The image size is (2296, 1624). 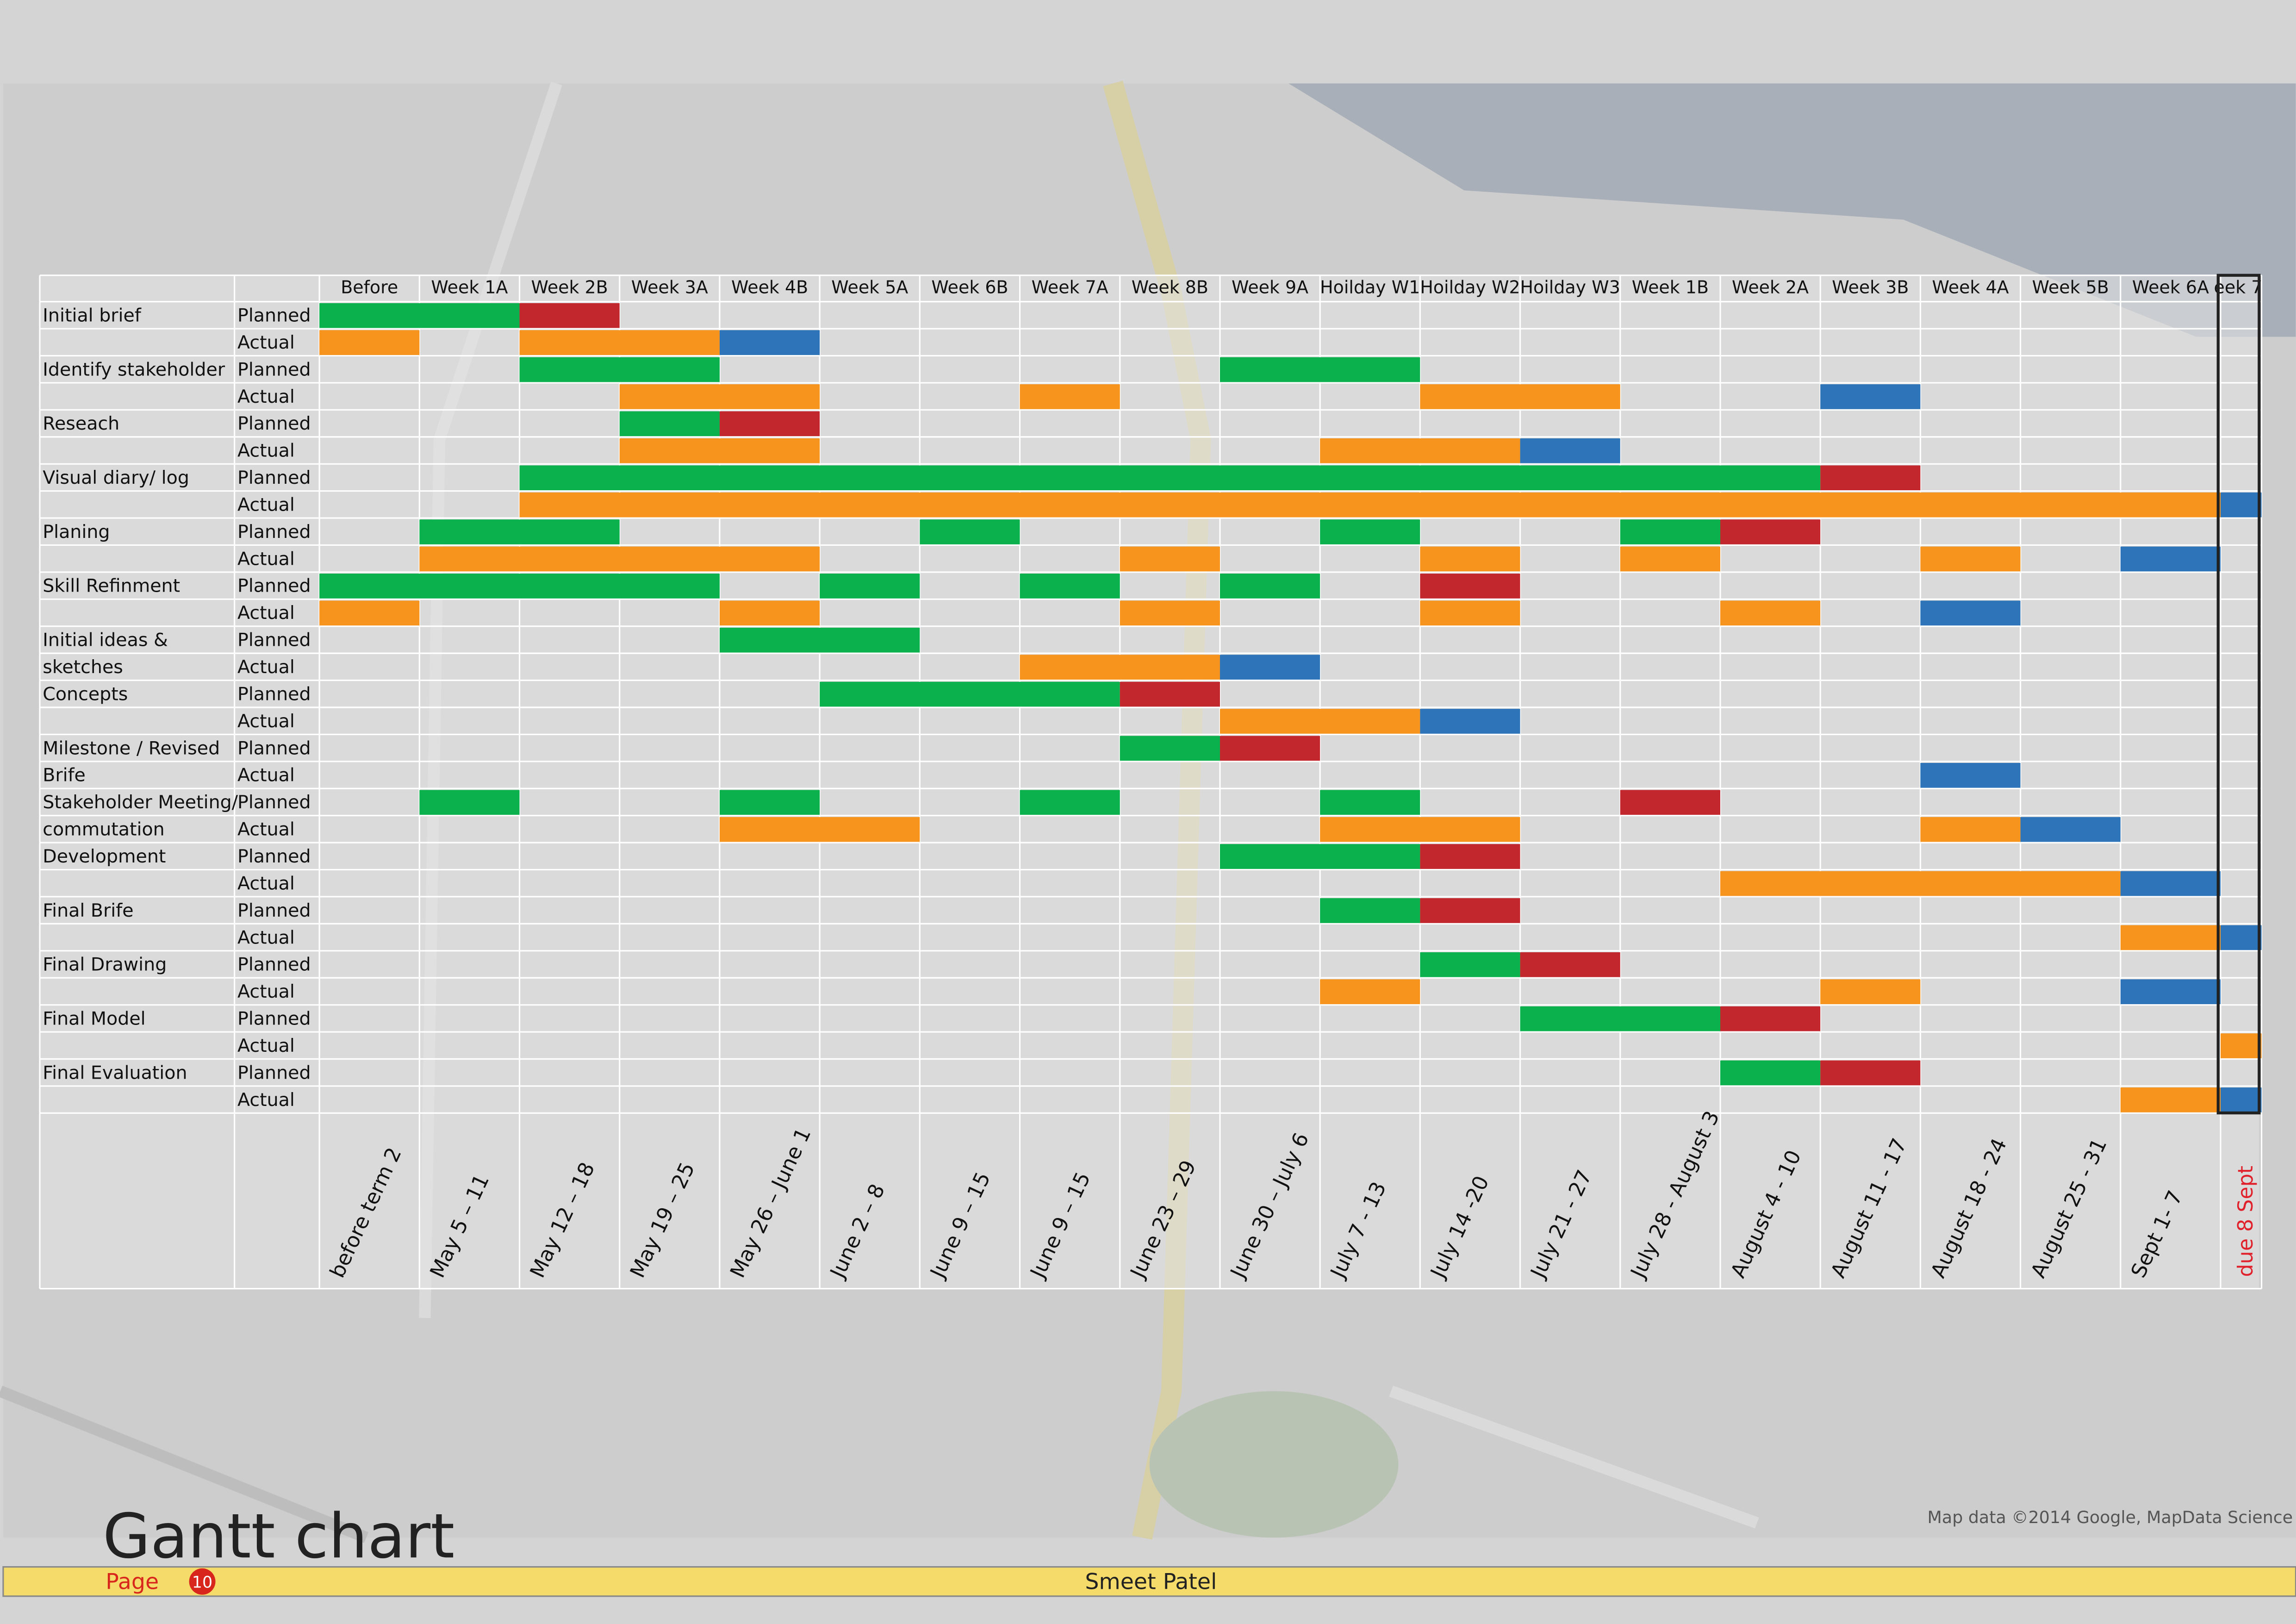 What do you see at coordinates (278, 1536) in the screenshot?
I see `page-title: Gantt chart` at bounding box center [278, 1536].